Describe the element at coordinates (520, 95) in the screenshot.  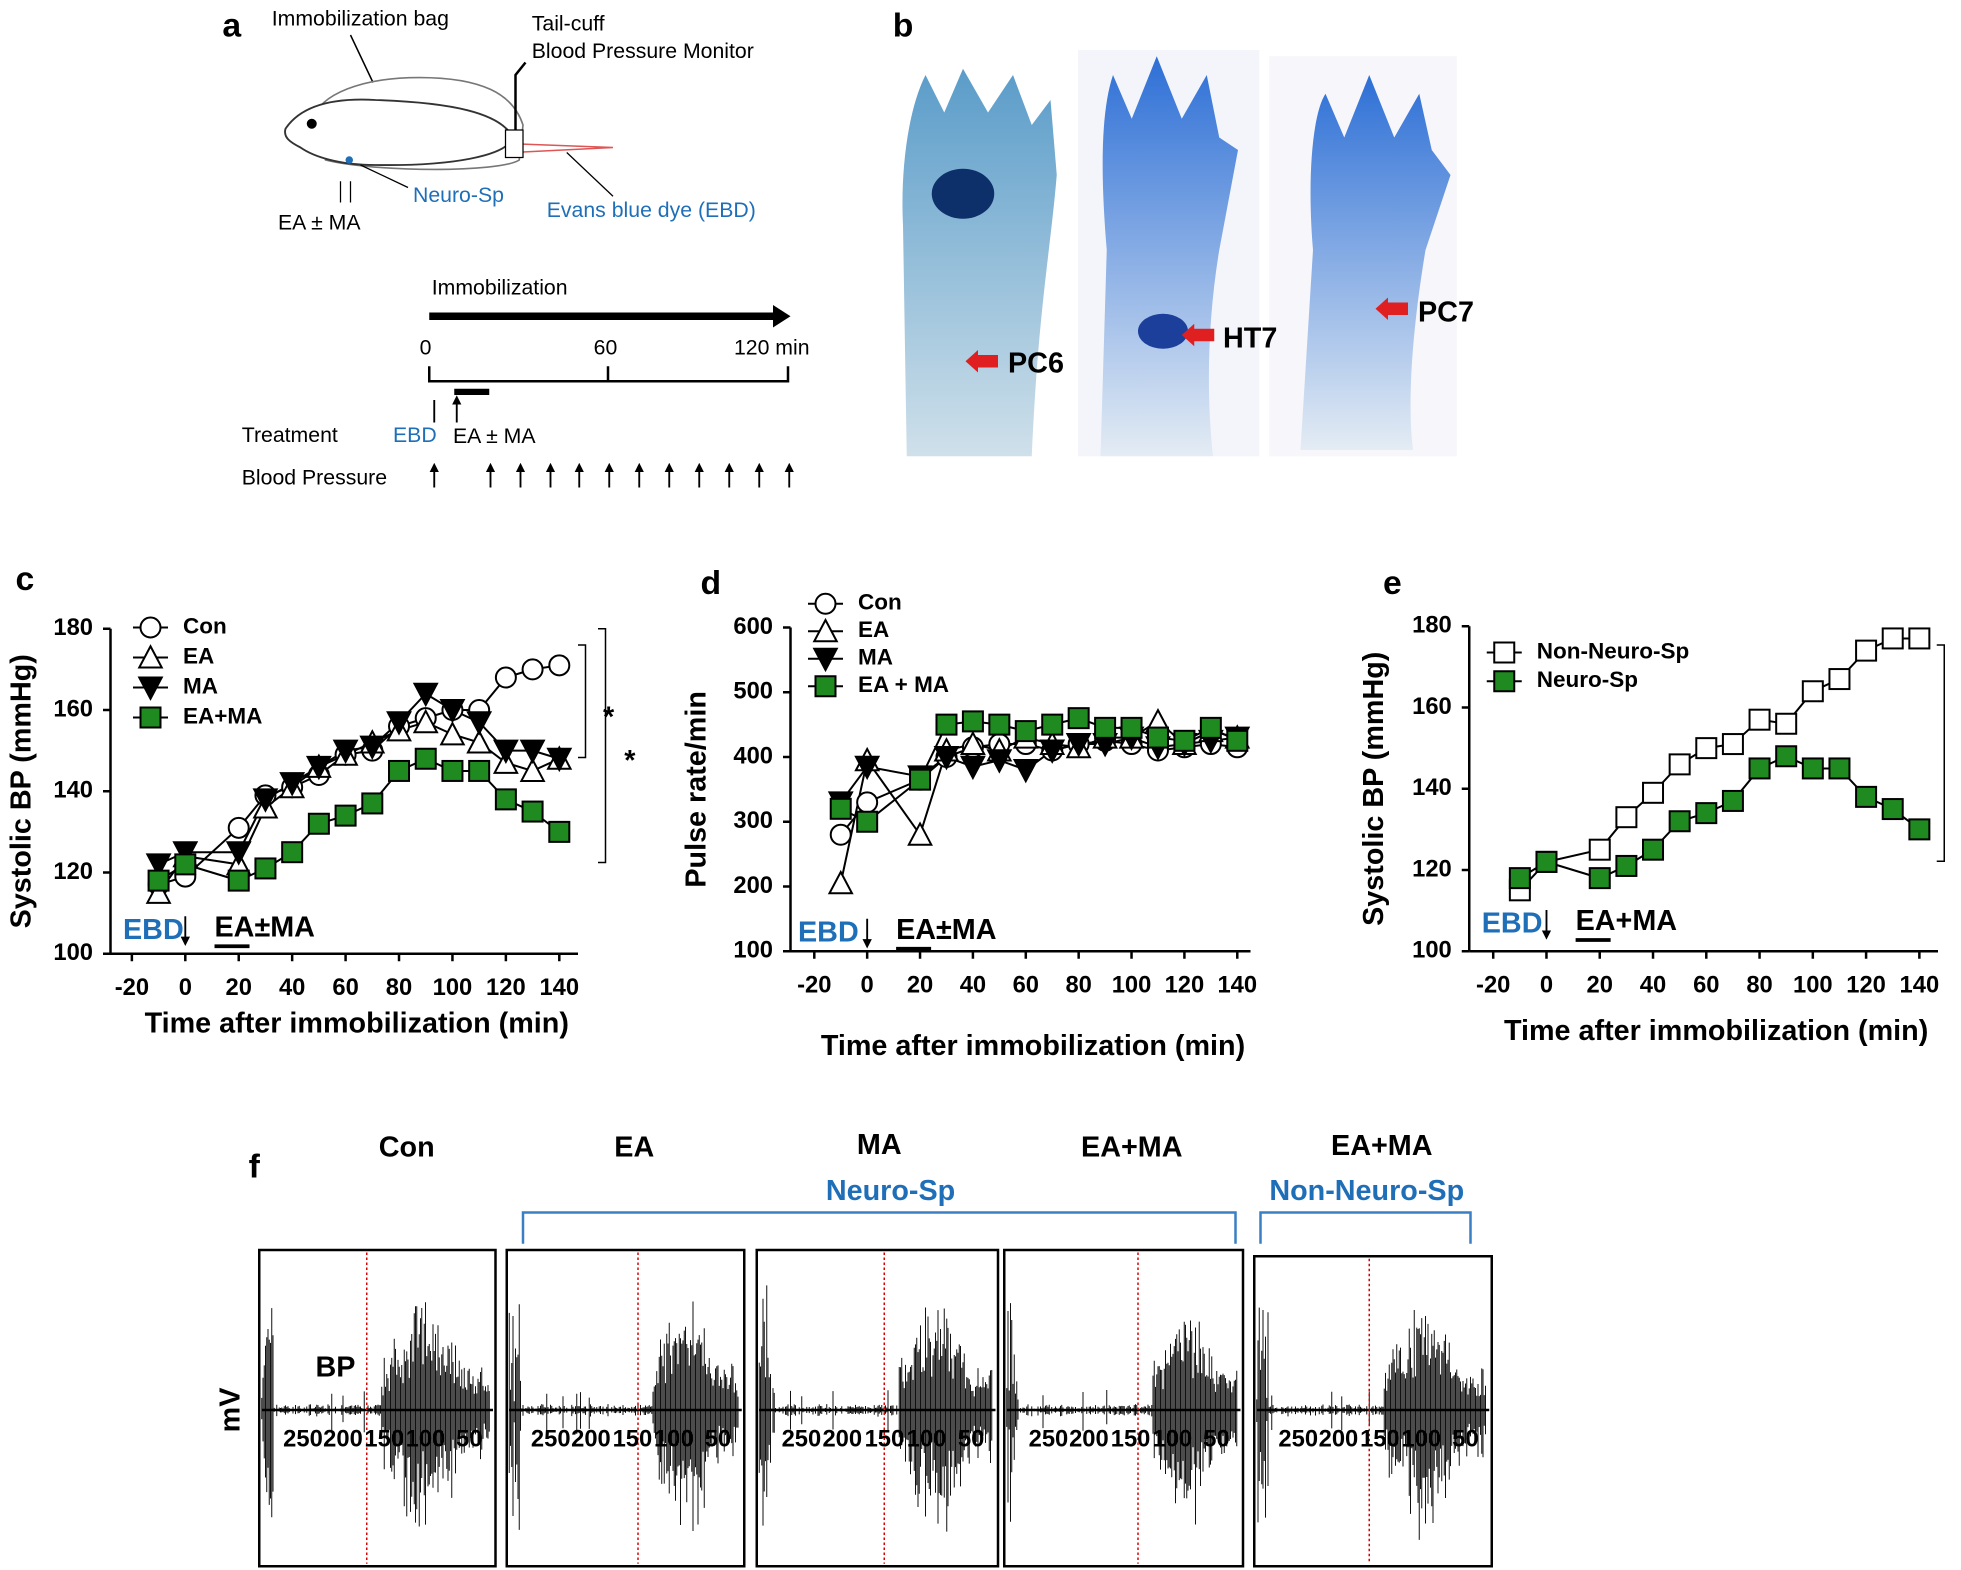
I see `cuff-tube` at that location.